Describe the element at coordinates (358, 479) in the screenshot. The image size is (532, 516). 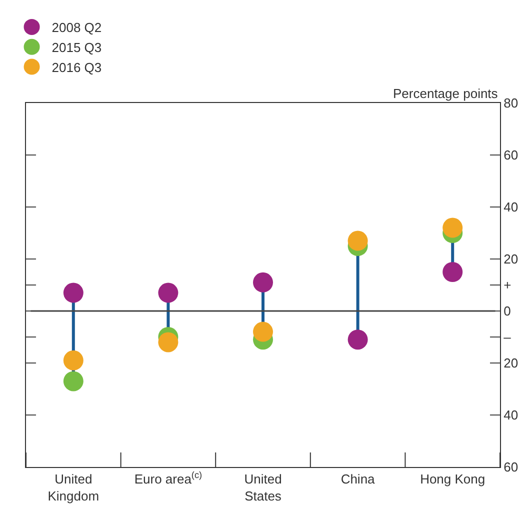
I see `x-tick-label: China` at that location.